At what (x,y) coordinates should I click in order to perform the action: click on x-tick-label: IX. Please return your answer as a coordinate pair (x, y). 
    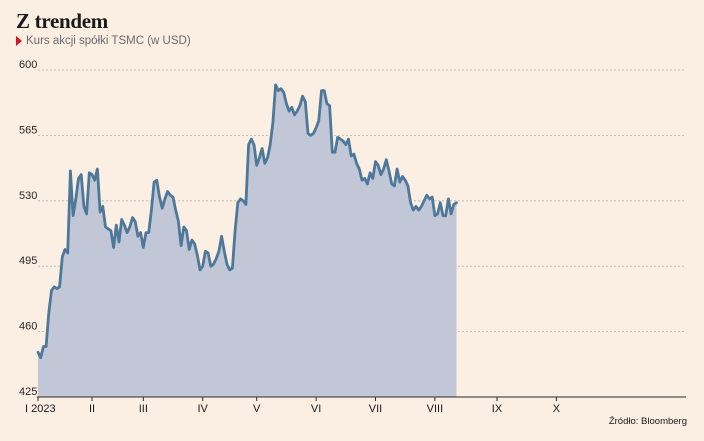
    Looking at the image, I should click on (497, 409).